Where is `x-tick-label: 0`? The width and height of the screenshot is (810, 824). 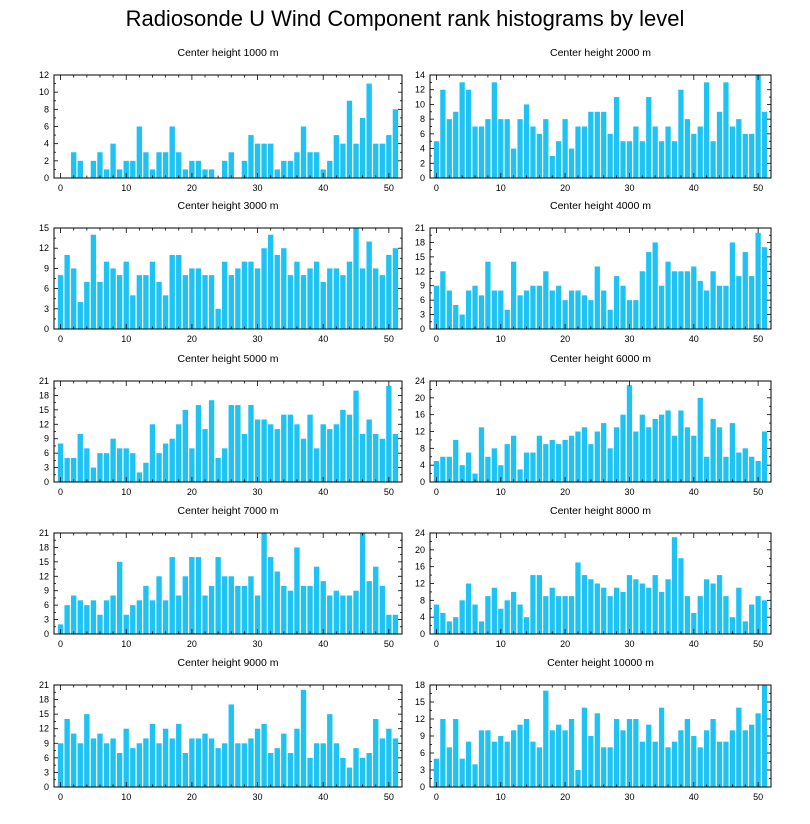
x-tick-label: 0 is located at coordinates (436, 339).